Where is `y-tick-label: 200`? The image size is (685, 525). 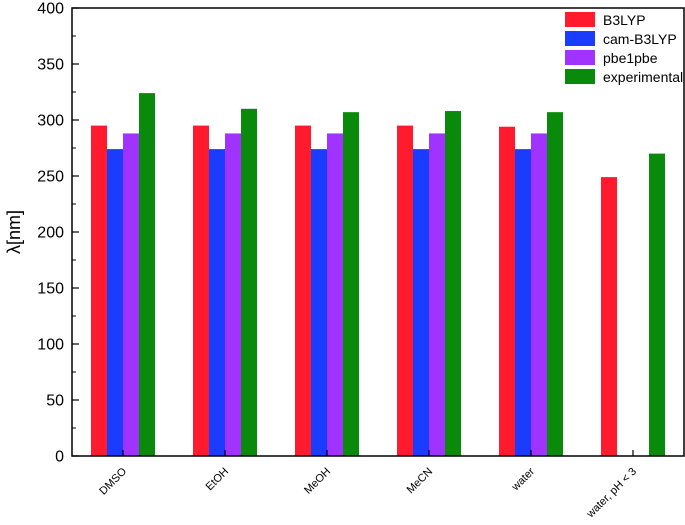
y-tick-label: 200 is located at coordinates (50, 233).